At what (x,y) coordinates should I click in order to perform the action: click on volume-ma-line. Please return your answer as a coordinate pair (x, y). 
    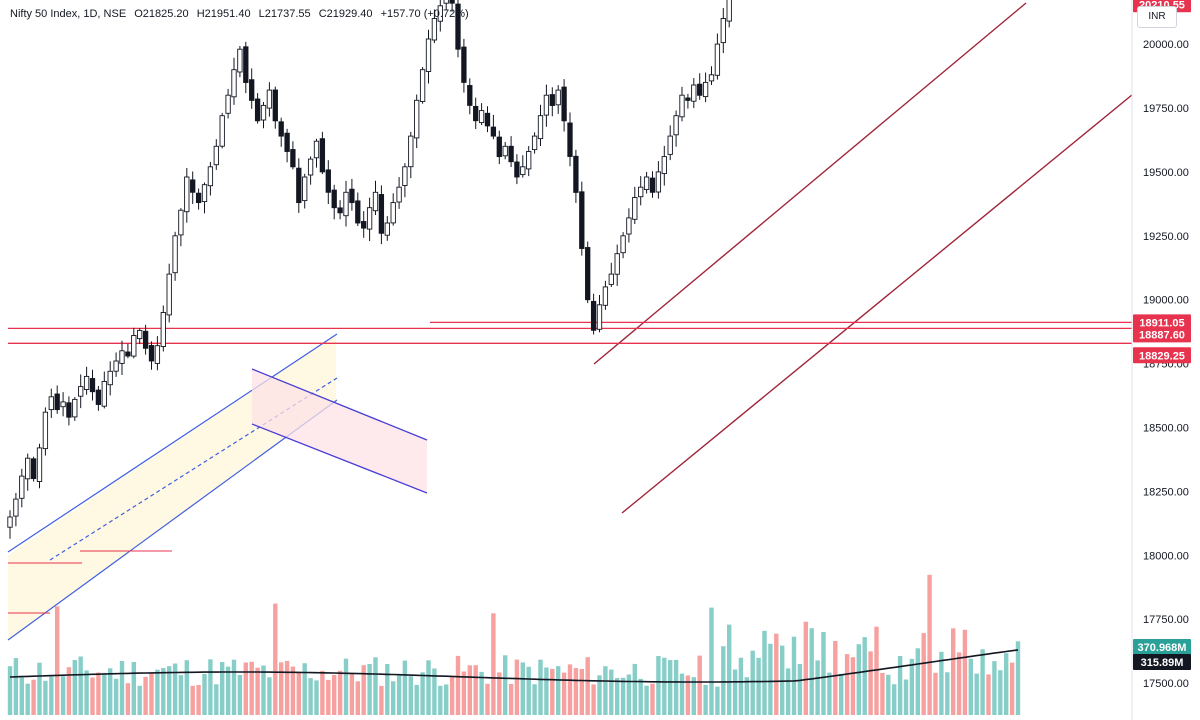
    Looking at the image, I should click on (514, 666).